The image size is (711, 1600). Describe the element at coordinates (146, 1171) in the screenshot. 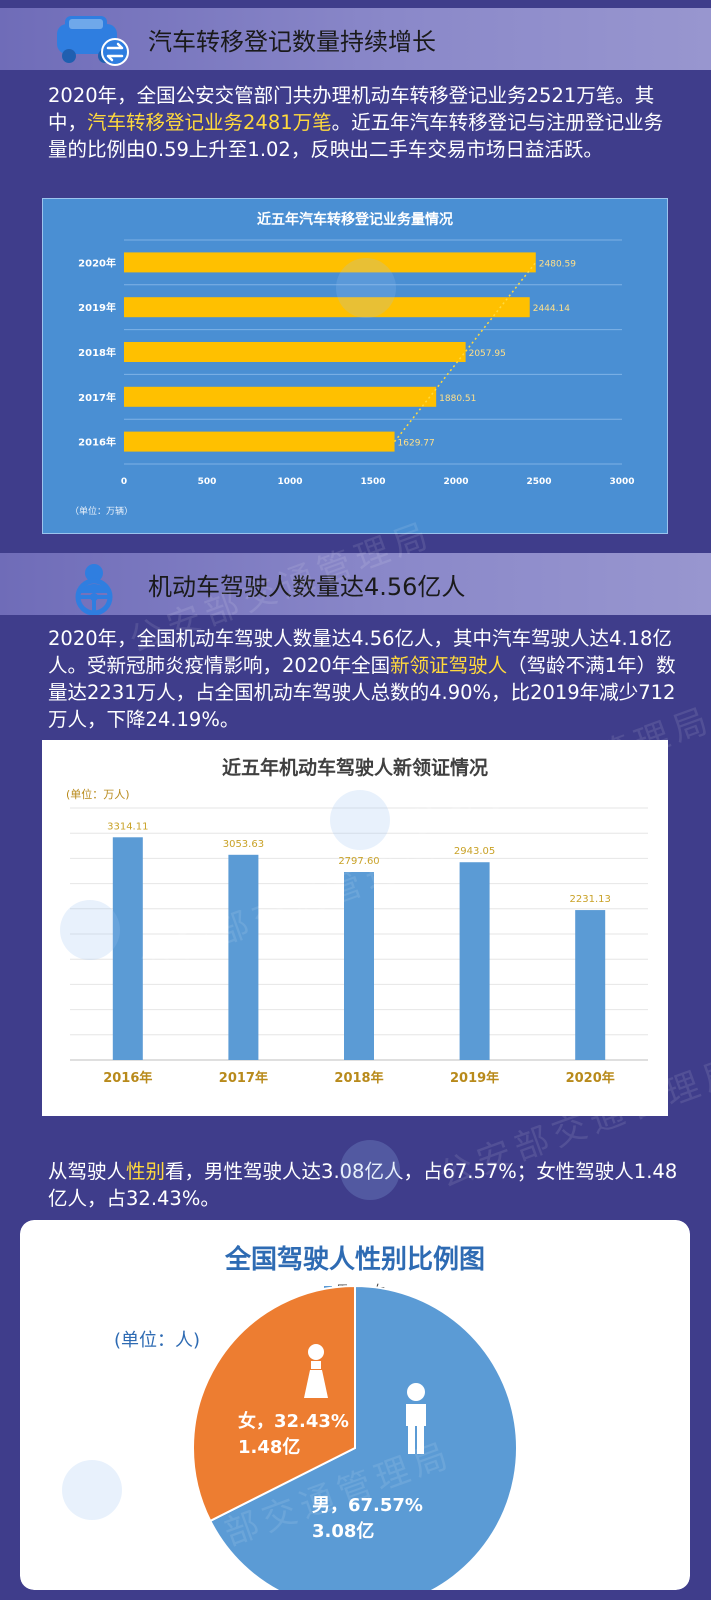

I see `highlight-text: 性别` at that location.